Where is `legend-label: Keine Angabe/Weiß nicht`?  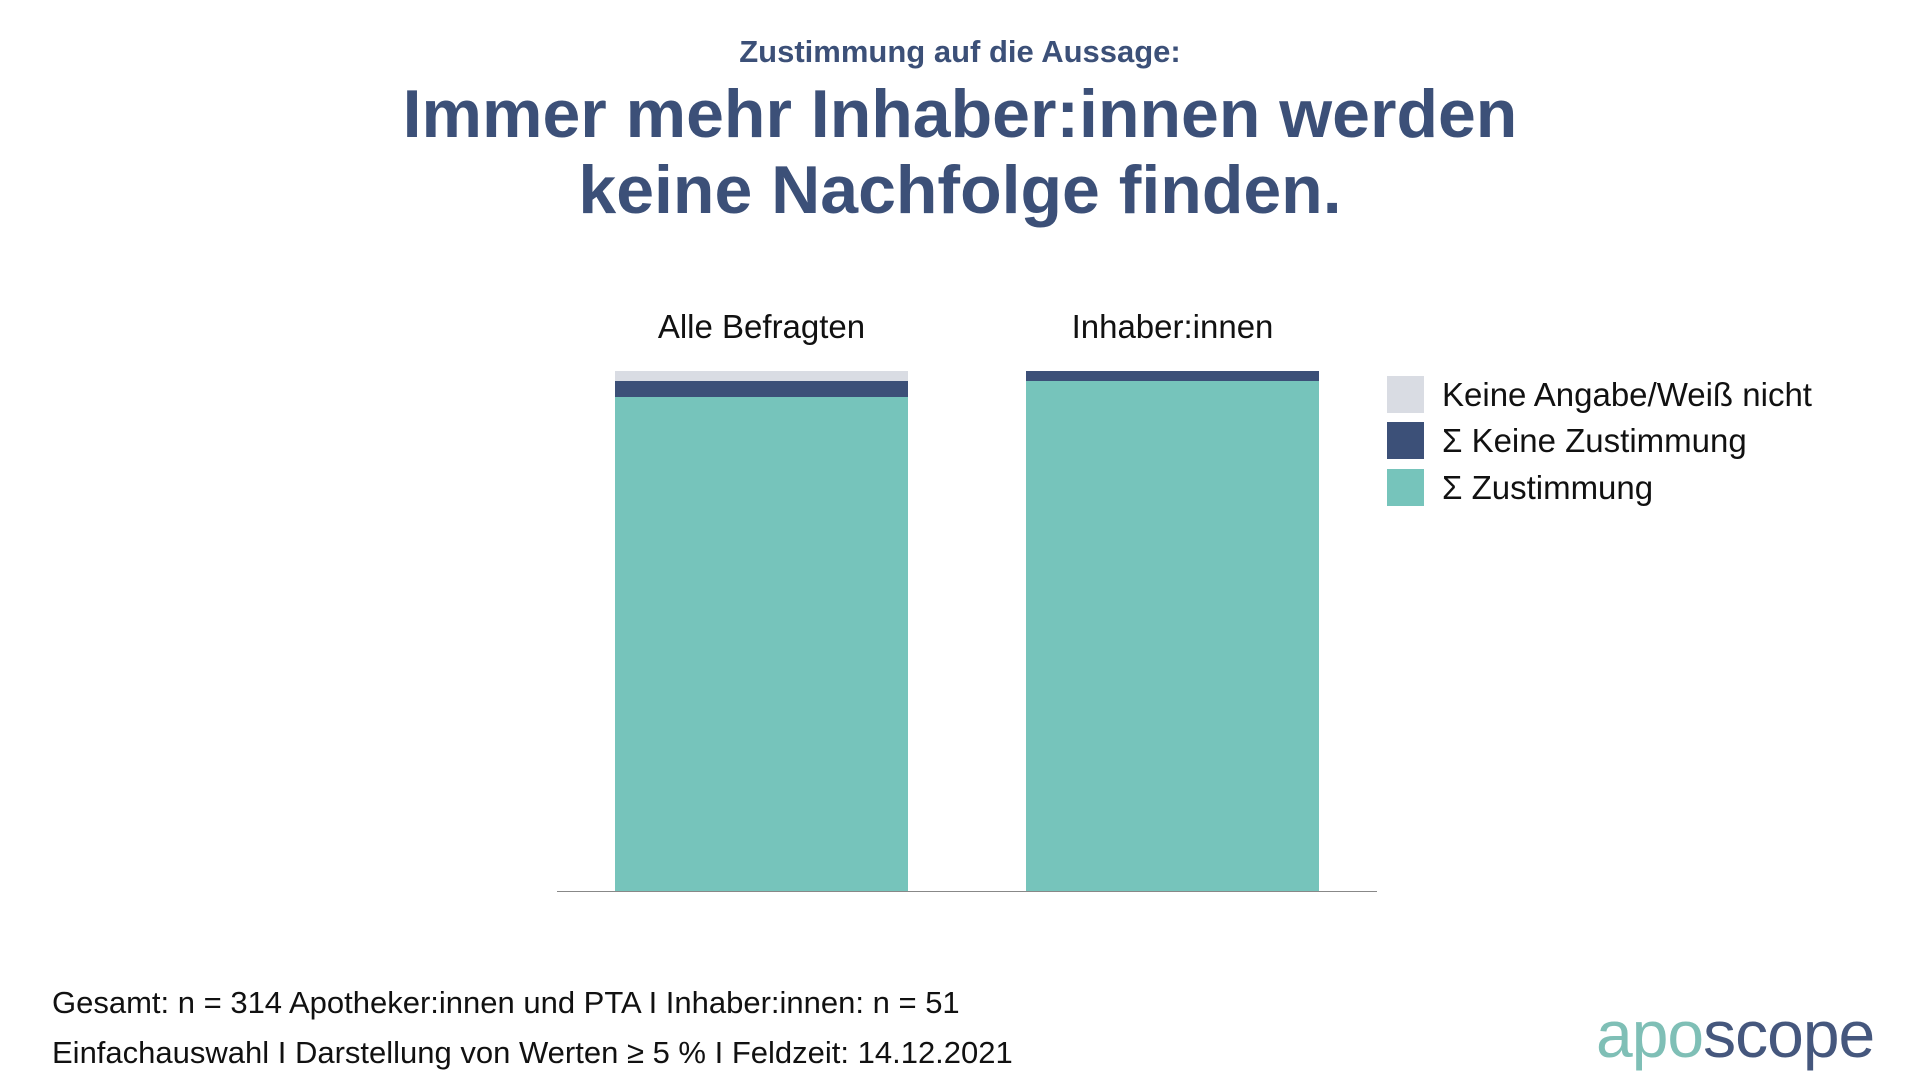 legend-label: Keine Angabe/Weiß nicht is located at coordinates (1627, 394).